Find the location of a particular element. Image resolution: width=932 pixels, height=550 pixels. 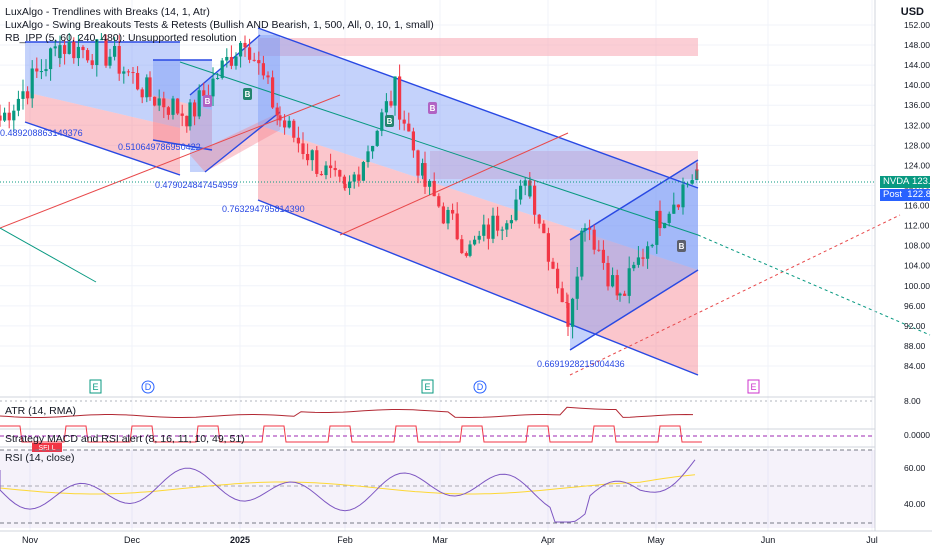

time-axis: Nov Dec 2025 Feb Mar Apr May Jun Jul is located at coordinates (450, 540).